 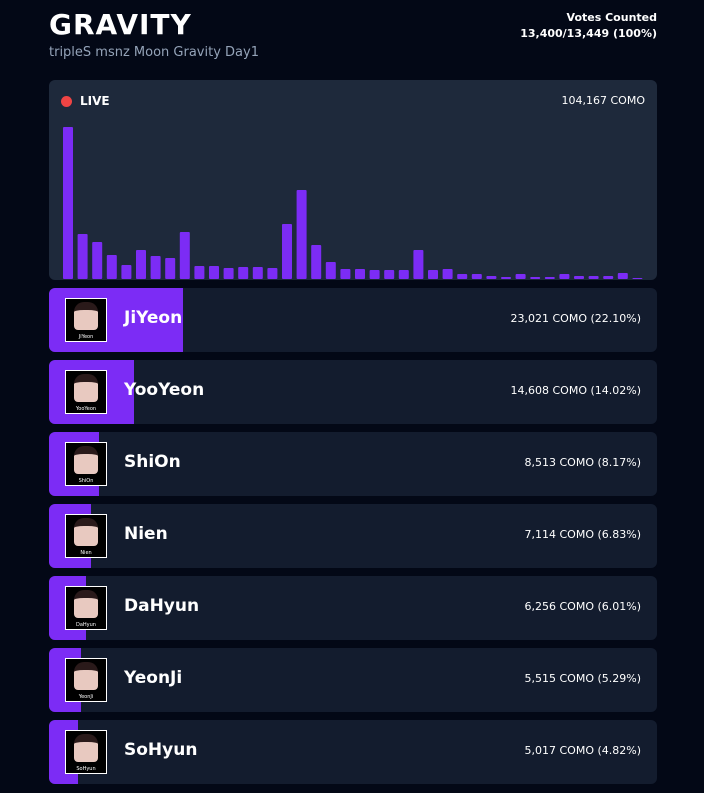 What do you see at coordinates (353, 608) in the screenshot?
I see `ranking-row: DaHyun DaHyun 6,256 COMO (6.01%)` at bounding box center [353, 608].